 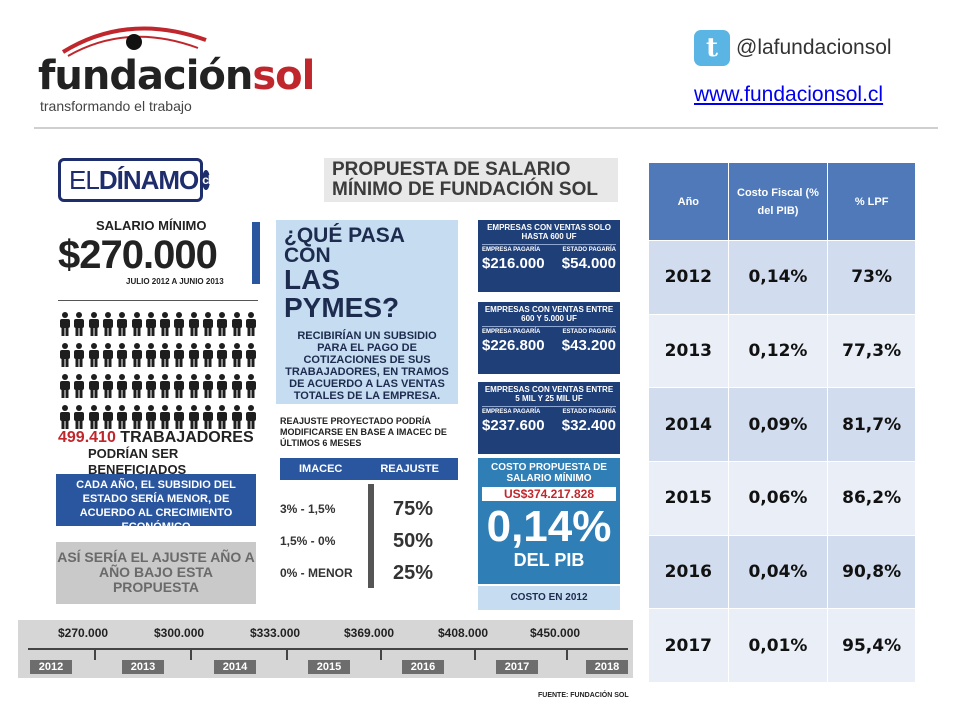 I want to click on header-divider, so click(x=486, y=128).